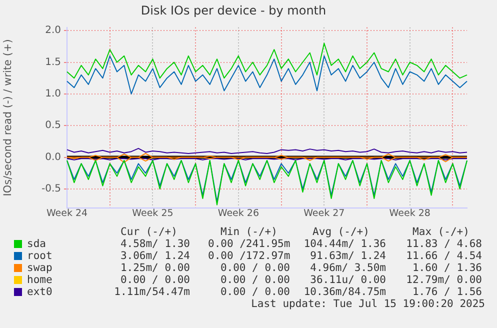 Image resolution: width=497 pixels, height=328 pixels. What do you see at coordinates (341, 232) in the screenshot?
I see `text: Avg (-/+)` at bounding box center [341, 232].